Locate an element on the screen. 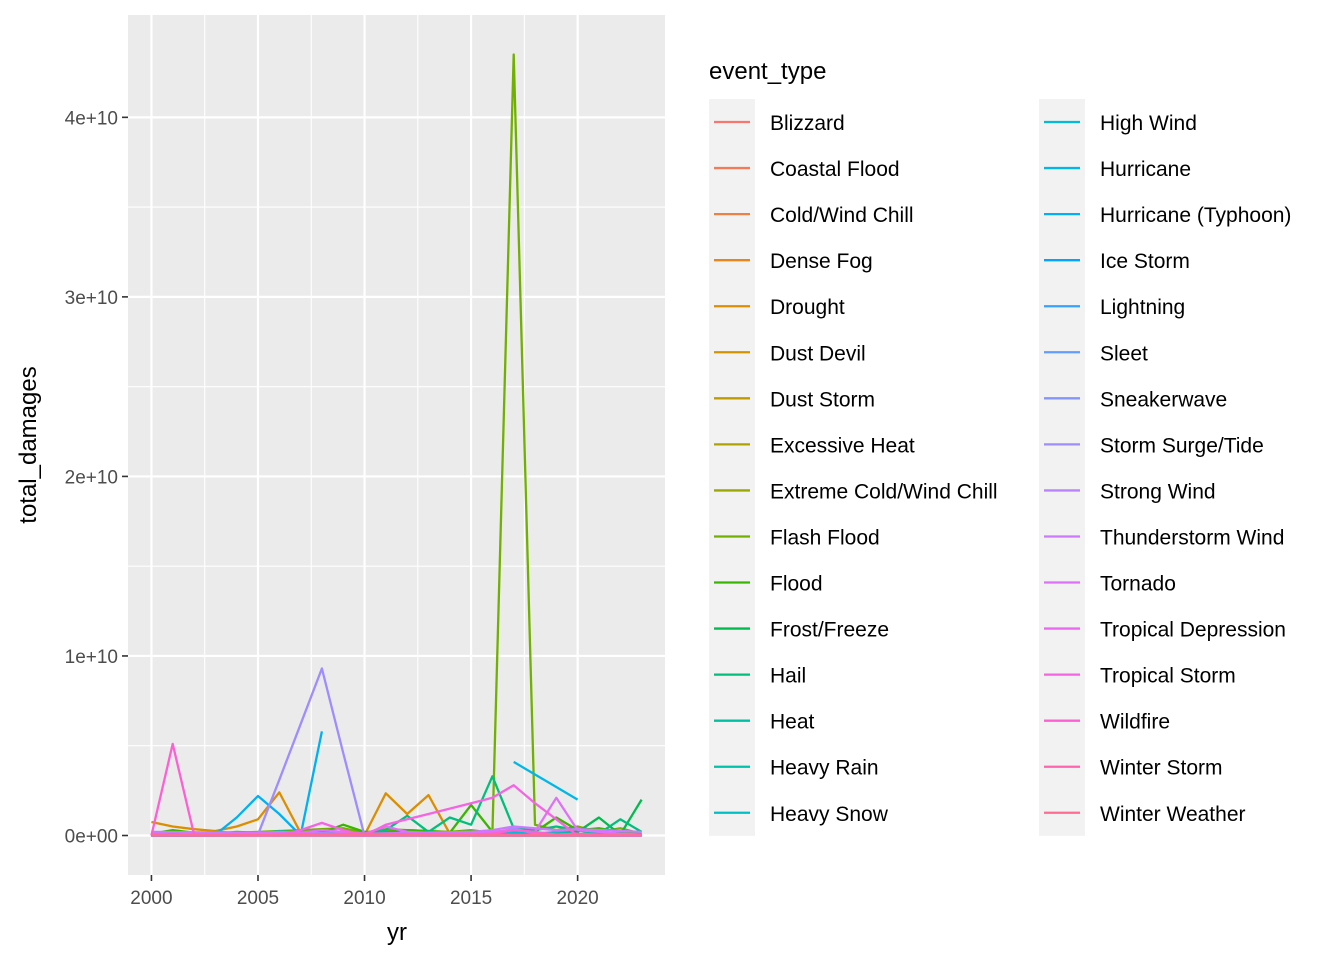 Image resolution: width=1344 pixels, height=960 pixels. legend-label-winter-storm: Winter Storm is located at coordinates (1161, 768).